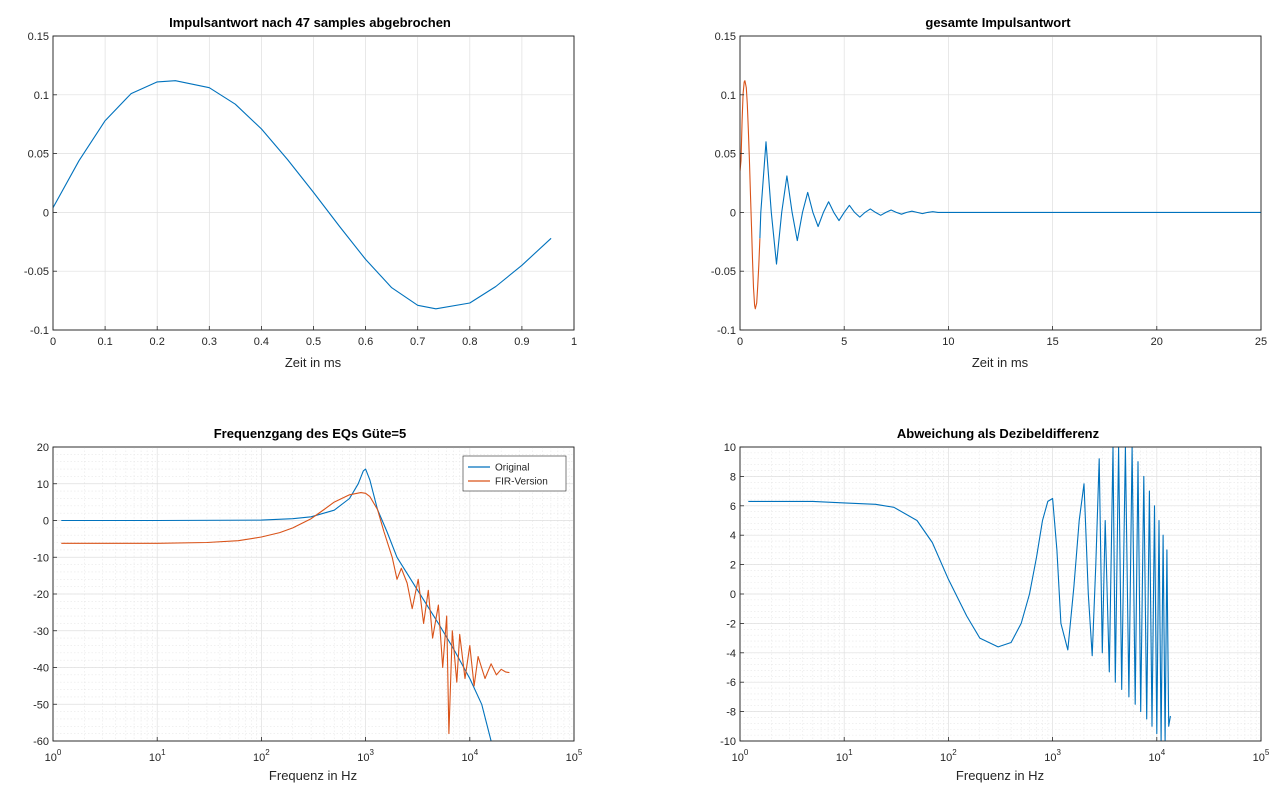 This screenshot has height=796, width=1280. I want to click on legend-box, so click(514, 473).